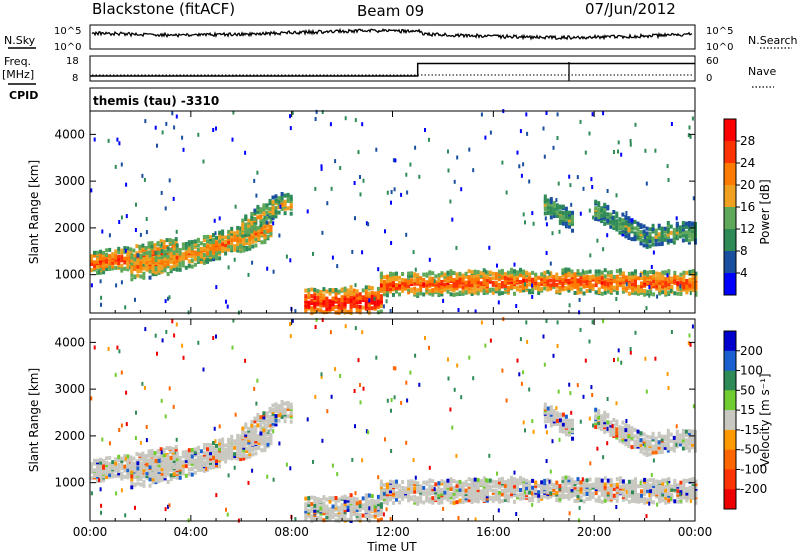 Image resolution: width=800 pixels, height=554 pixels. Describe the element at coordinates (69, 134) in the screenshot. I see `y-tick-label: 4000` at that location.